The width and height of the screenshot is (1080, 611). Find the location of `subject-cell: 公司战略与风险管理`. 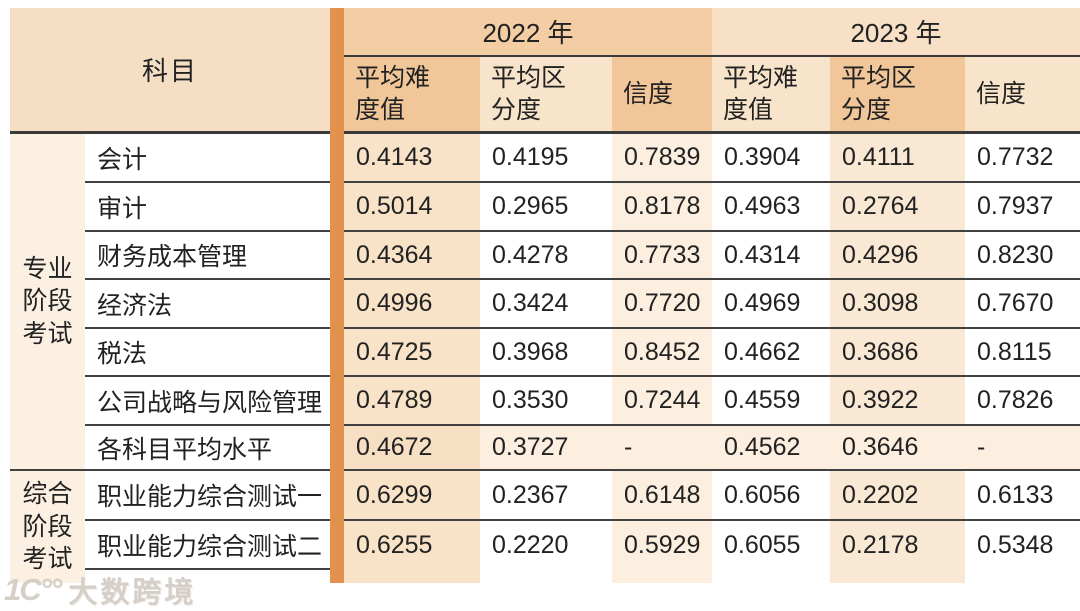

subject-cell: 公司战略与风险管理 is located at coordinates (207, 401).